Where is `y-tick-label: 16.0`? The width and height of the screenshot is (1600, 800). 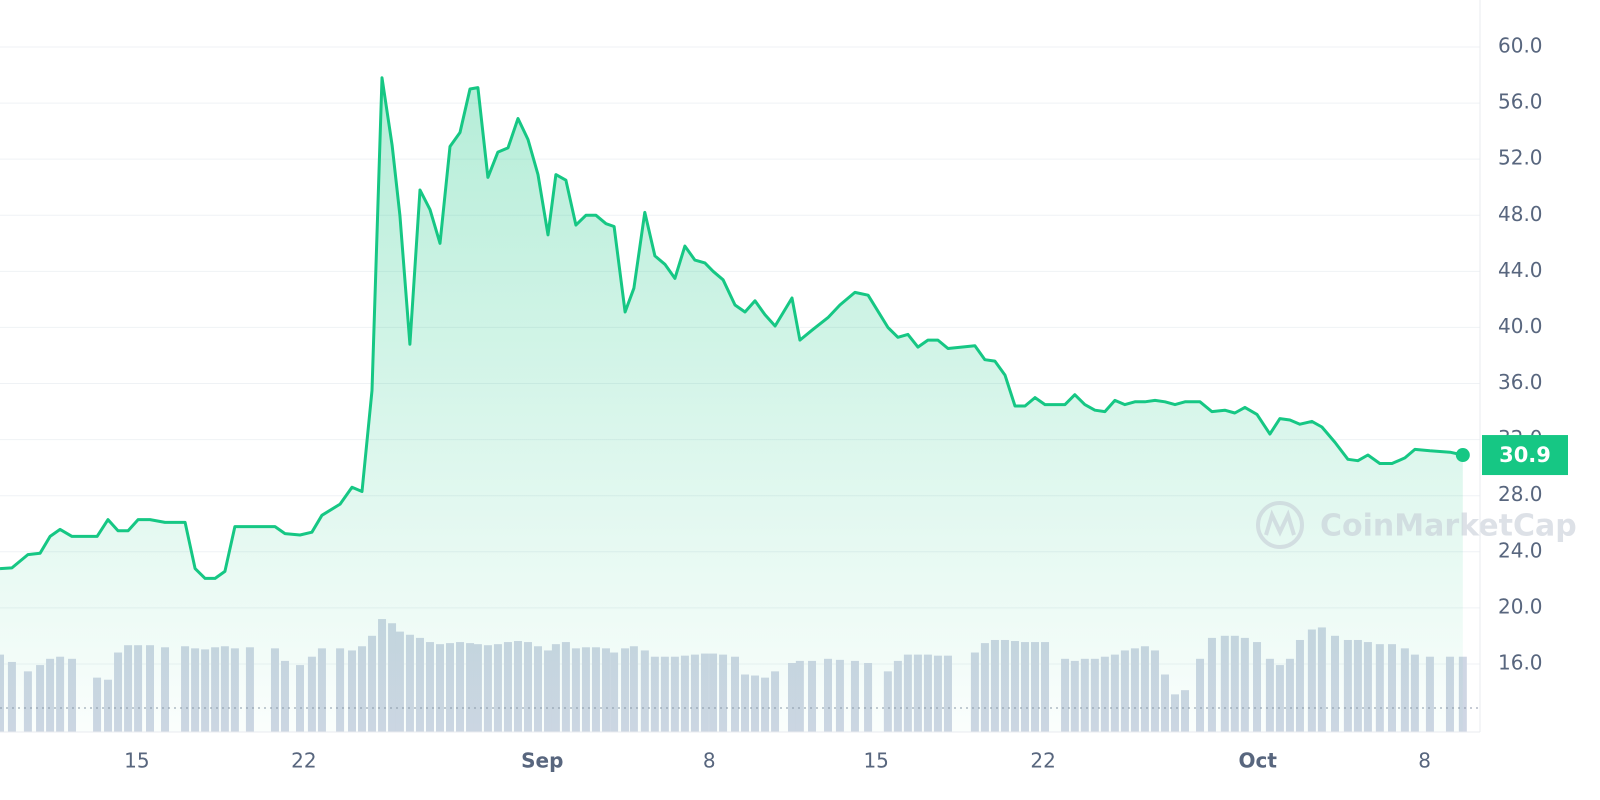
y-tick-label: 16.0 is located at coordinates (1520, 662).